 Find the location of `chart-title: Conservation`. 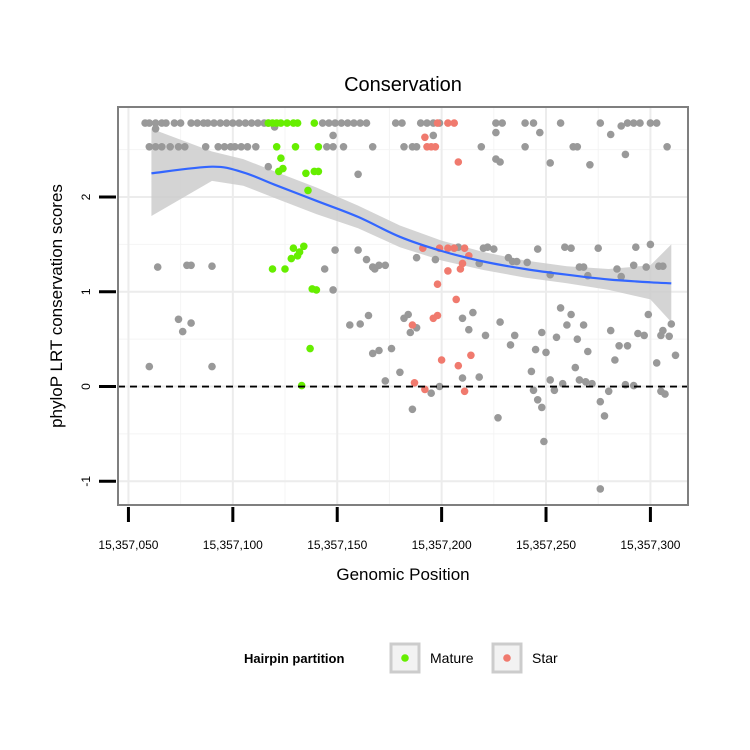

chart-title: Conservation is located at coordinates (403, 85).